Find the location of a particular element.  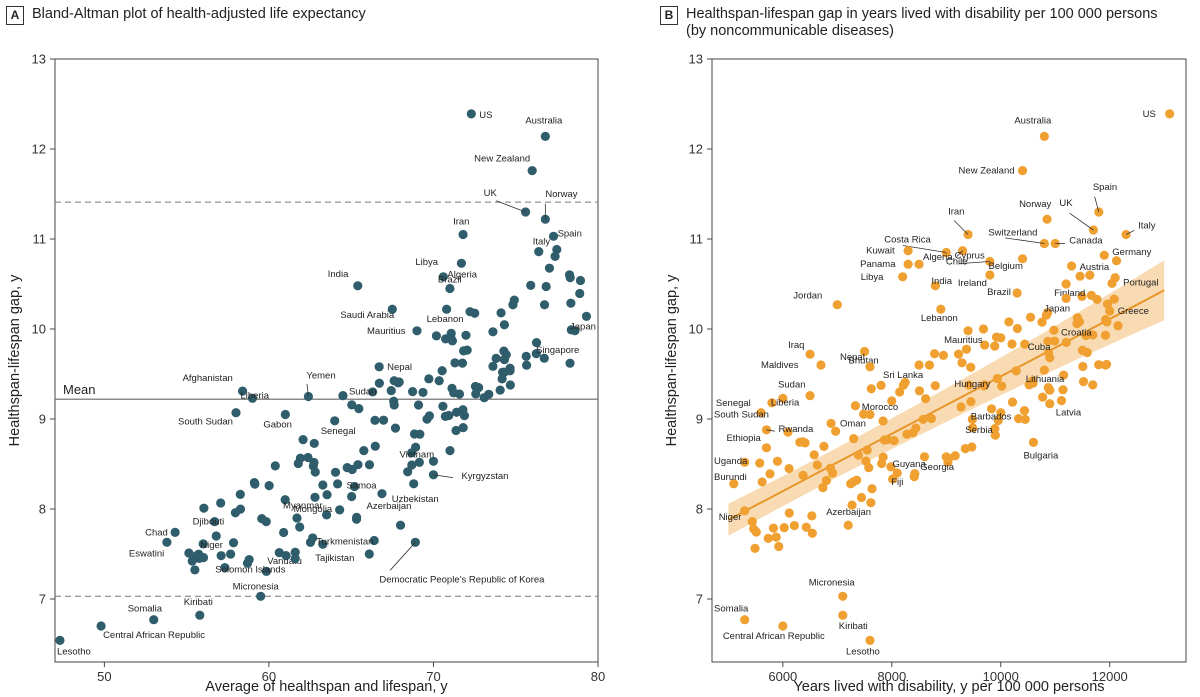

a-point-label: Kiribati is located at coordinates (198, 602).